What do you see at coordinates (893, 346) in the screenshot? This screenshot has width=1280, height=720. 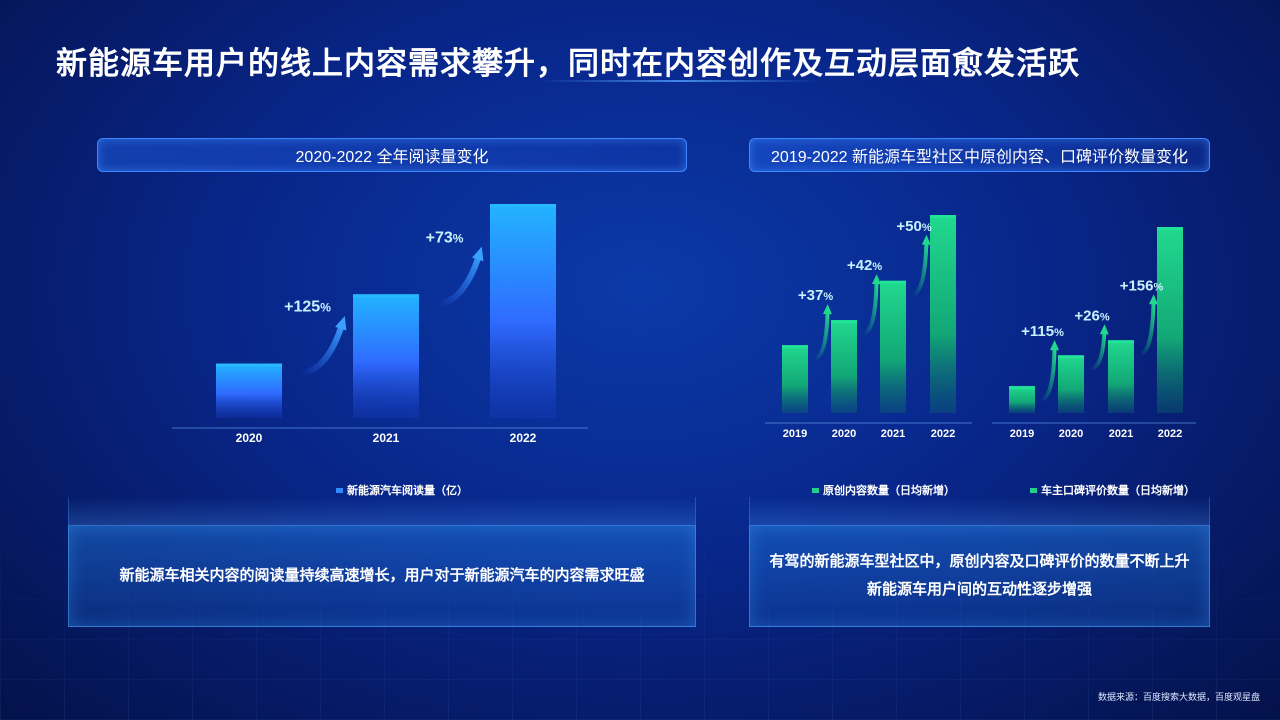 I see `mid-bar-2021` at bounding box center [893, 346].